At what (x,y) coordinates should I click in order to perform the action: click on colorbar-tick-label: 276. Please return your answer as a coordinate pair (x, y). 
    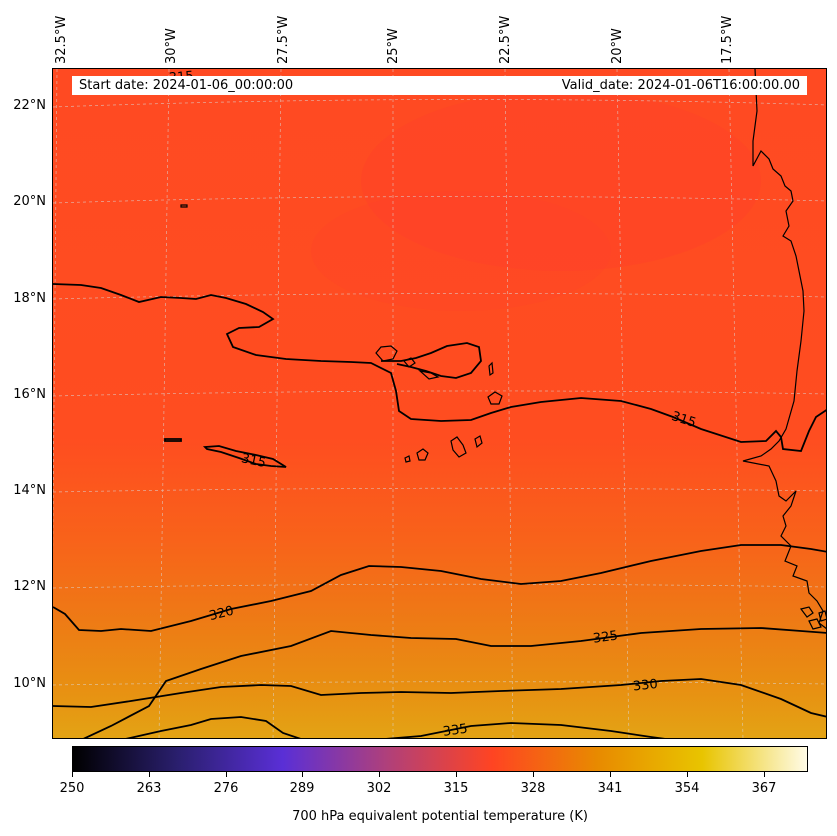
    Looking at the image, I should click on (226, 788).